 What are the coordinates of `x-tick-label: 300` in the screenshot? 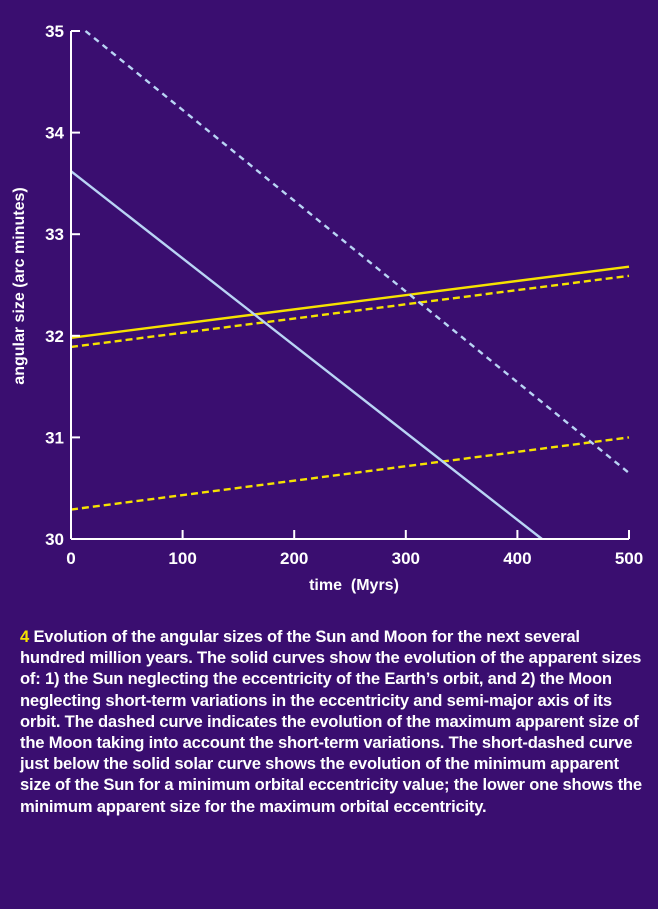 It's located at (406, 558).